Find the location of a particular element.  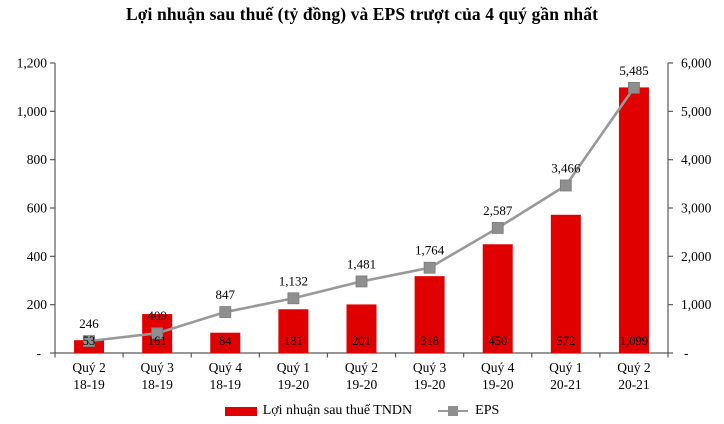

eps-value-label: 246 is located at coordinates (89, 323).